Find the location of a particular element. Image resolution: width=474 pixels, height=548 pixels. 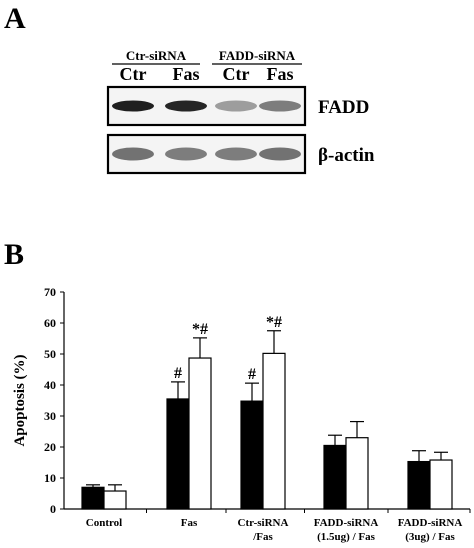

y-tick-label: 10 is located at coordinates (50, 478).